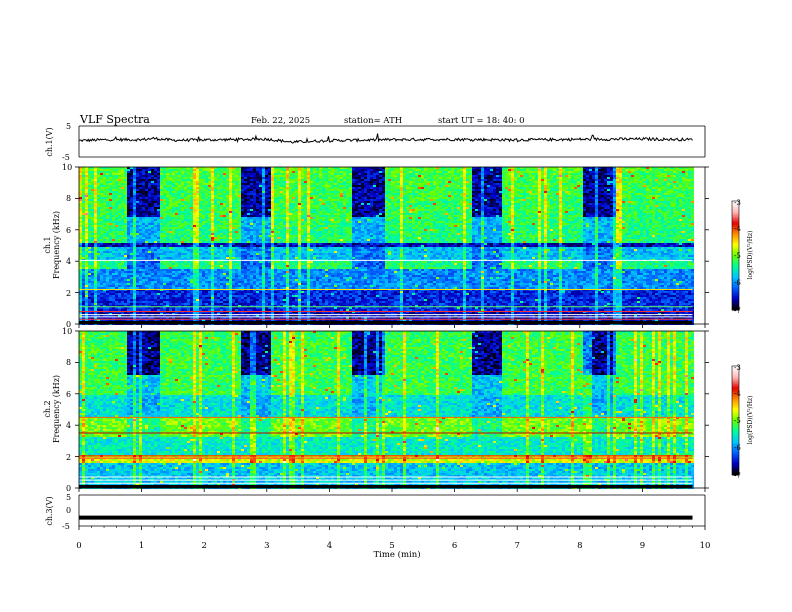  What do you see at coordinates (737, 283) in the screenshot?
I see `ch1-cbar-tick--6: -6` at bounding box center [737, 283].